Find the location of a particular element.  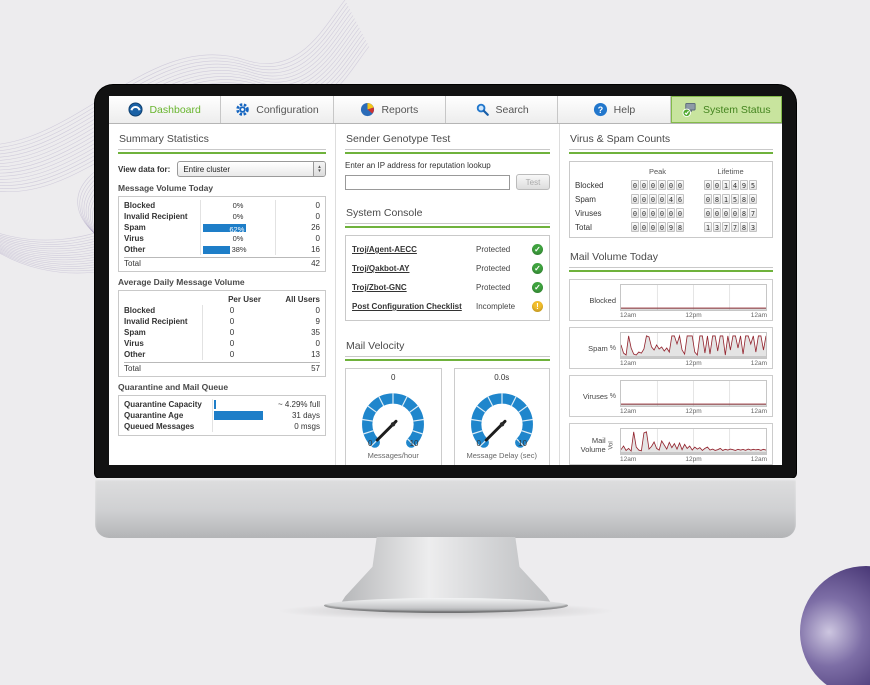

total-row: Total 42 is located at coordinates (222, 262).